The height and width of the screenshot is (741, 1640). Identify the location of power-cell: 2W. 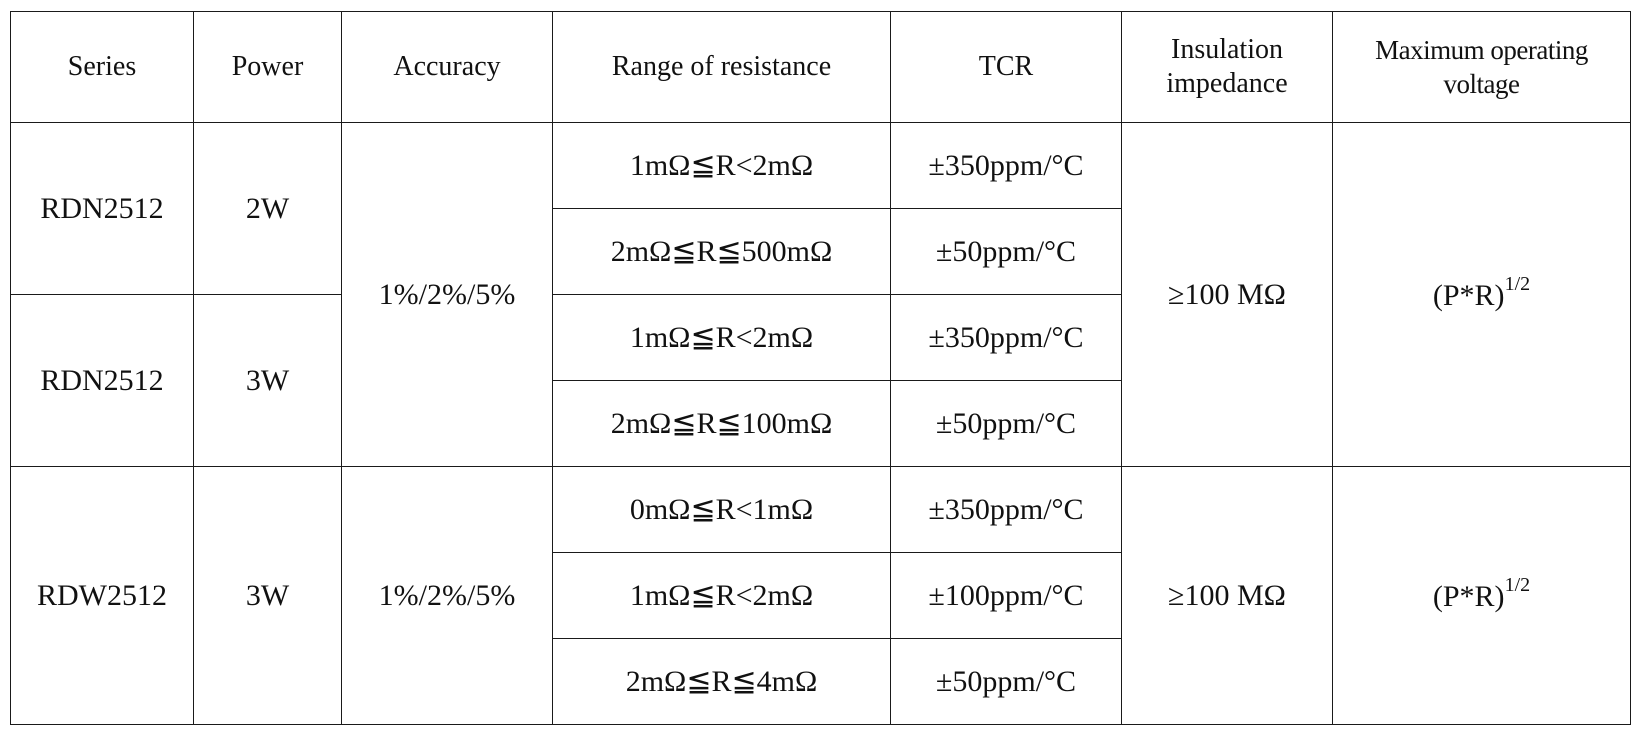
(267, 208).